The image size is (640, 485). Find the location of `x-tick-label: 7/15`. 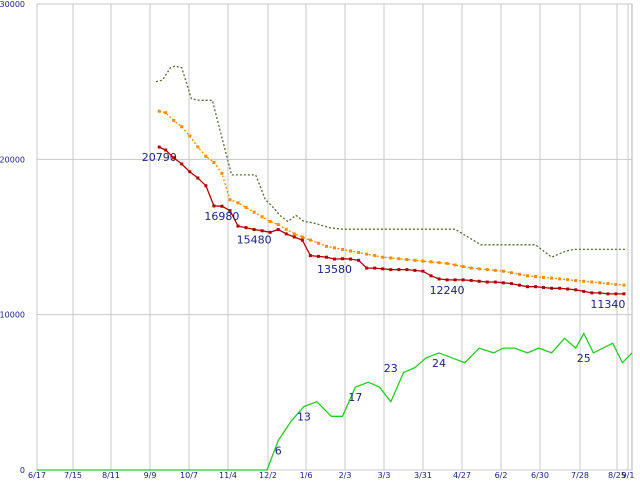

x-tick-label: 7/15 is located at coordinates (73, 475).